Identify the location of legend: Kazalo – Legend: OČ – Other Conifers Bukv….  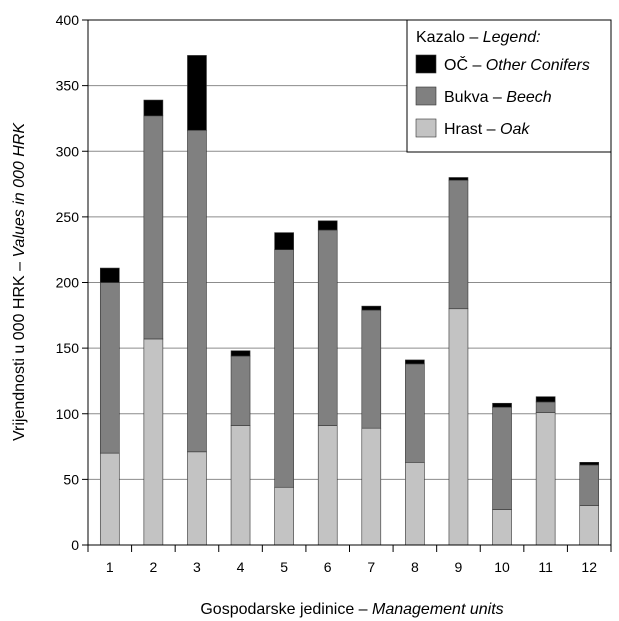
(509, 86).